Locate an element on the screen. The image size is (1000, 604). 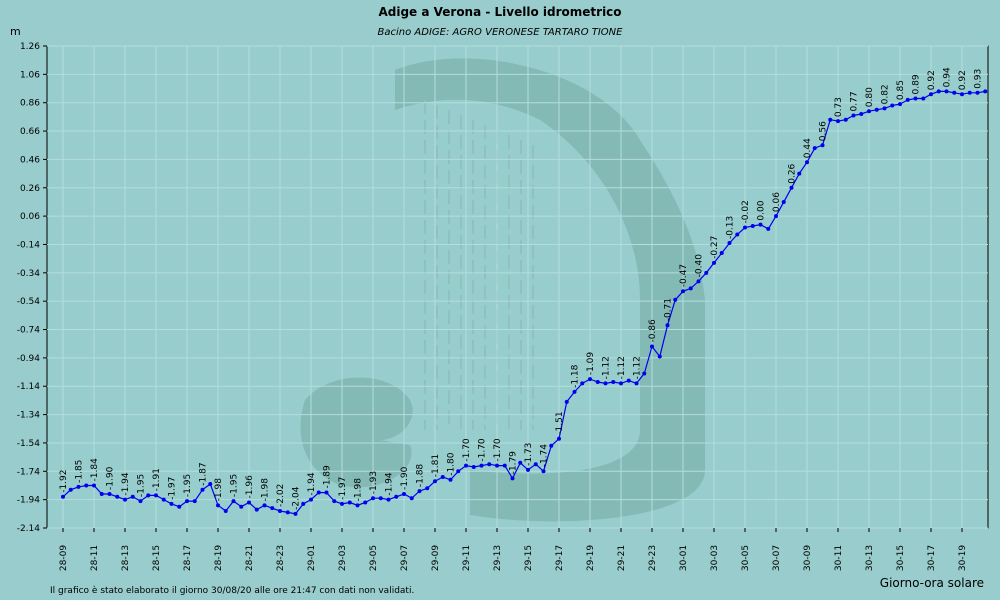
data-label: 0.06 is located at coordinates (777, 202).